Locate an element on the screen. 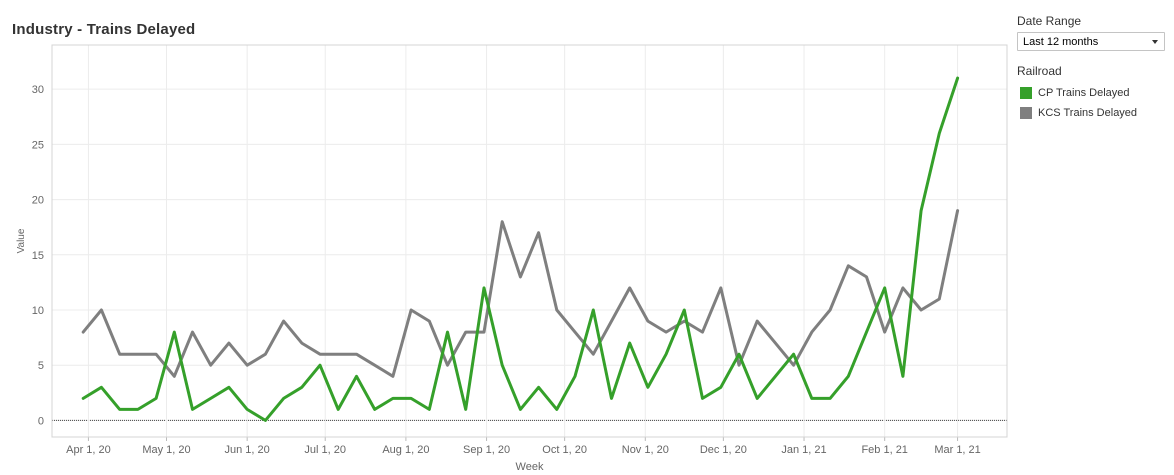 This screenshot has width=1174, height=475. legend-swatch-cp is located at coordinates (1026, 93).